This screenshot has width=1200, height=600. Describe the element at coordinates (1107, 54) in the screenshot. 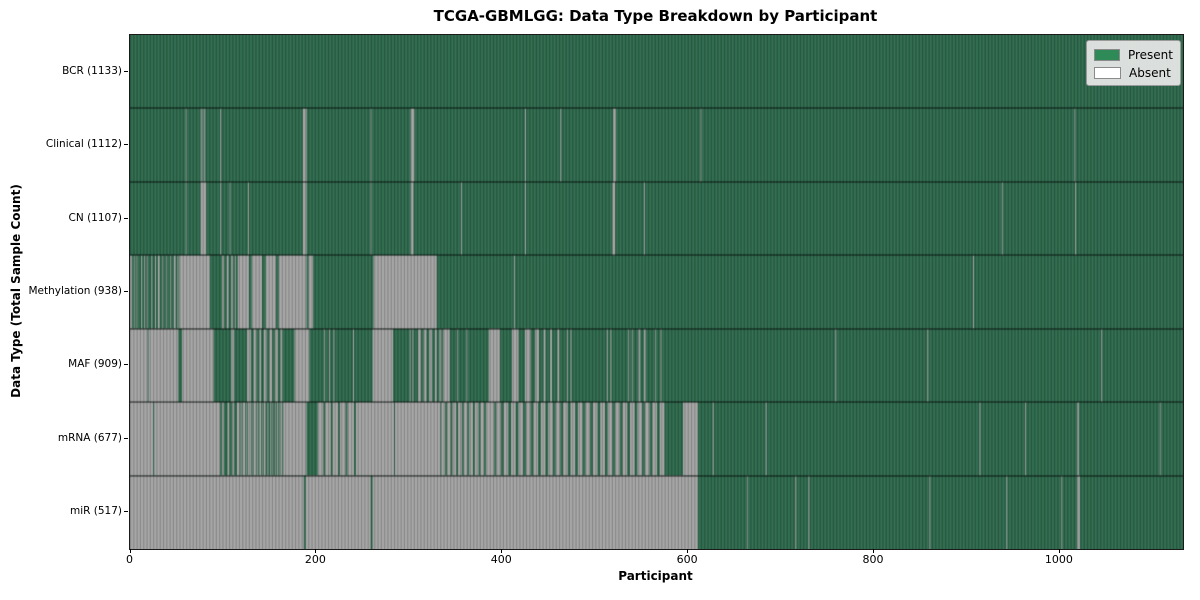

I see `legend-swatch-present-icon` at that location.